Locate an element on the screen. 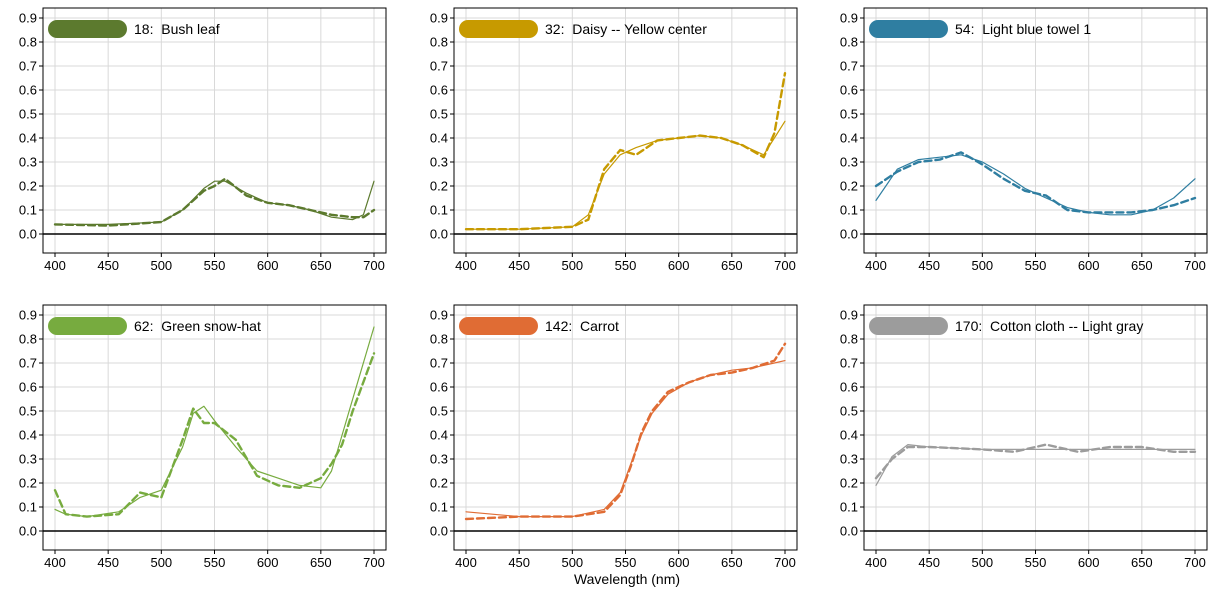 Image resolution: width=1219 pixels, height=590 pixels. legend-label: 62: Green snow-hat is located at coordinates (197, 326).